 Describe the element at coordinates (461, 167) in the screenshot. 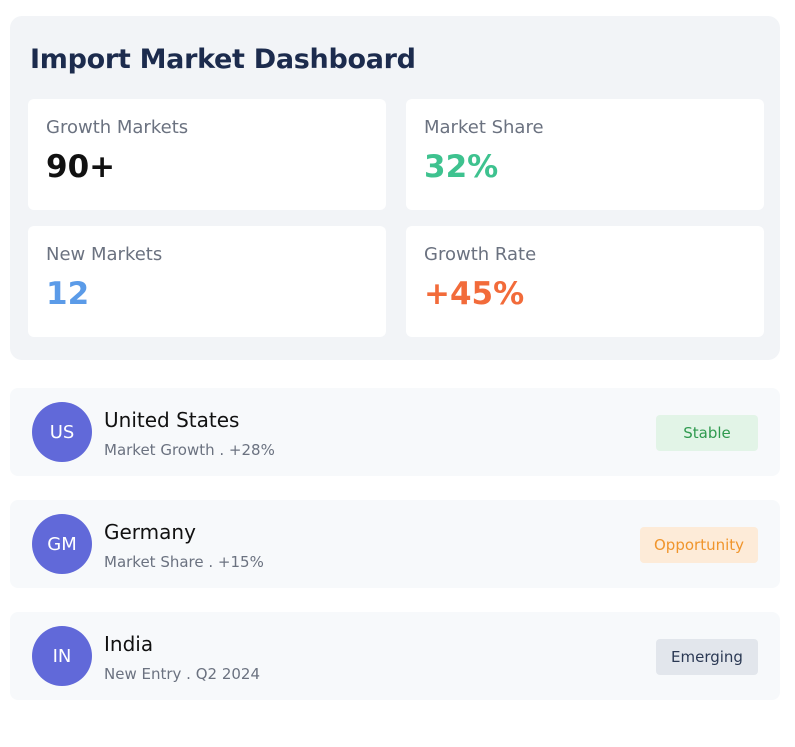

I see `stat-value: 32%` at that location.